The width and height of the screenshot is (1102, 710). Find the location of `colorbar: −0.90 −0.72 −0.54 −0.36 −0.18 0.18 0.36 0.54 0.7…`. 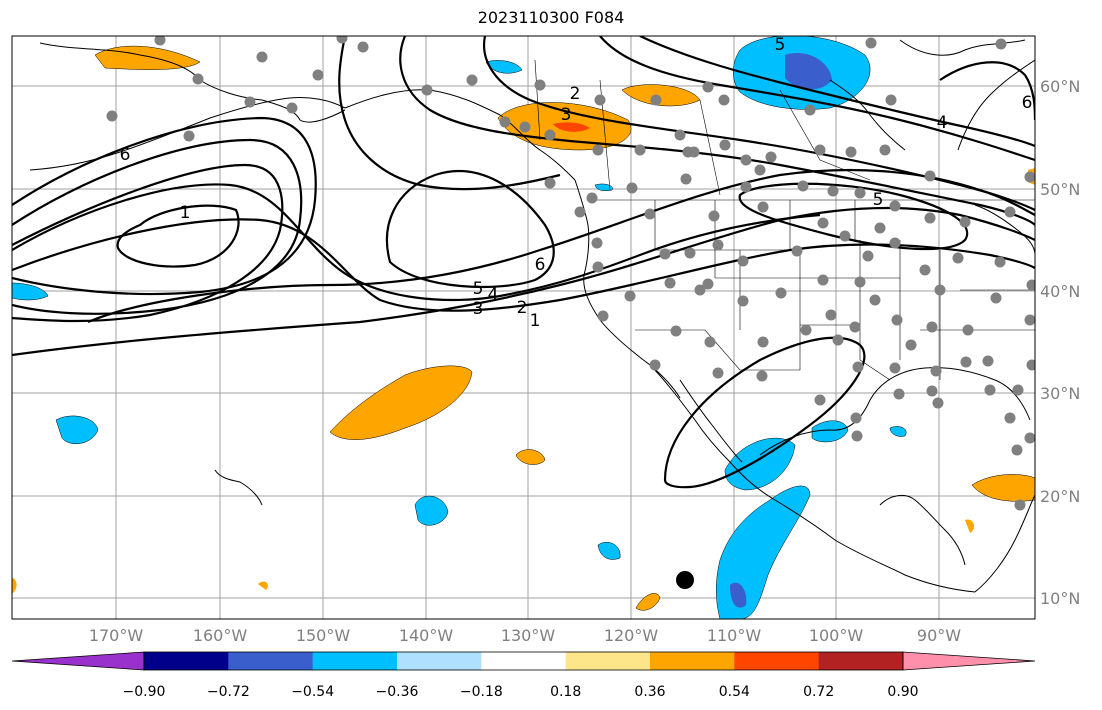

colorbar: −0.90 −0.72 −0.54 −0.36 −0.18 0.18 0.36 0.54 0.7… is located at coordinates (523, 675).